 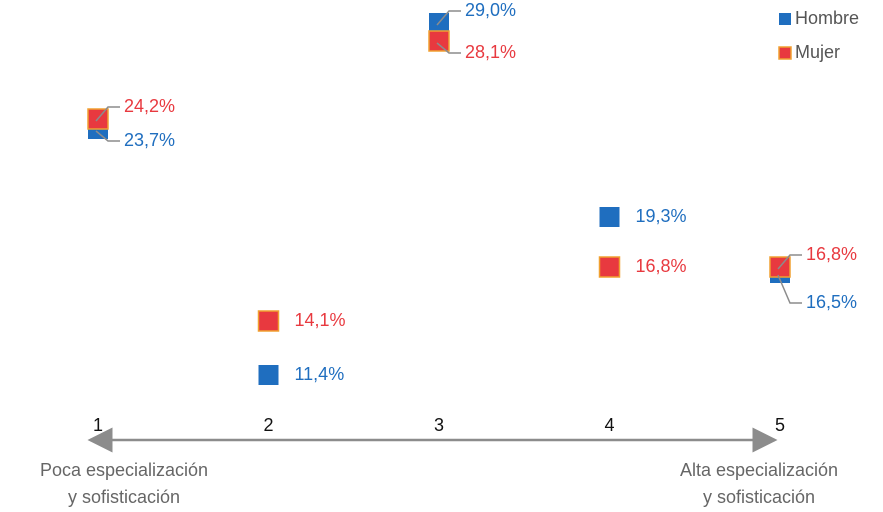 What do you see at coordinates (149, 106) in the screenshot?
I see `data-label: 24,2%` at bounding box center [149, 106].